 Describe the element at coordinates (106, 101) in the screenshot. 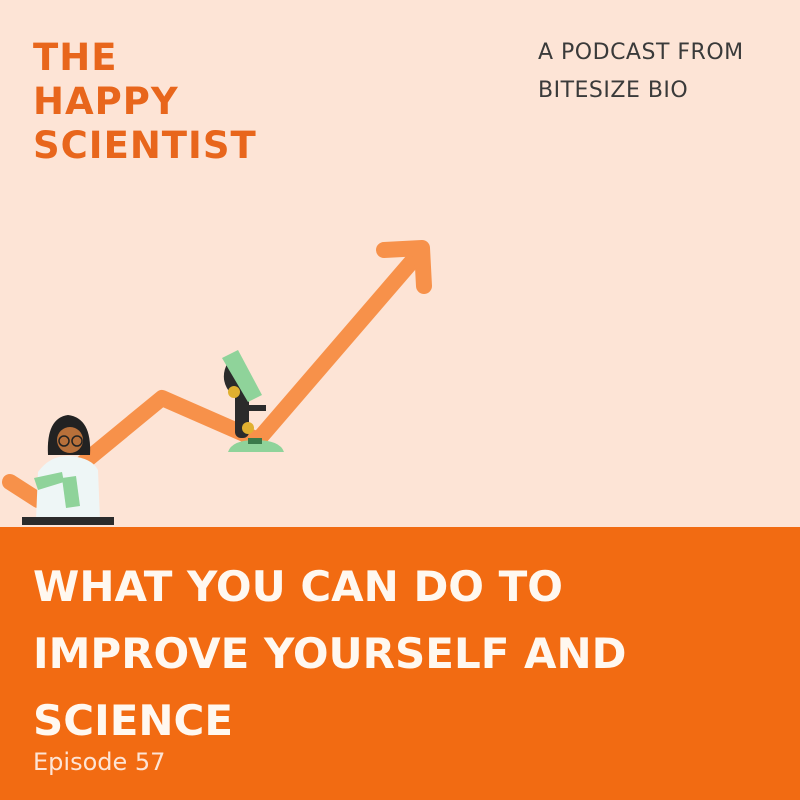

I see `podcast-title-line: HAPPY` at that location.